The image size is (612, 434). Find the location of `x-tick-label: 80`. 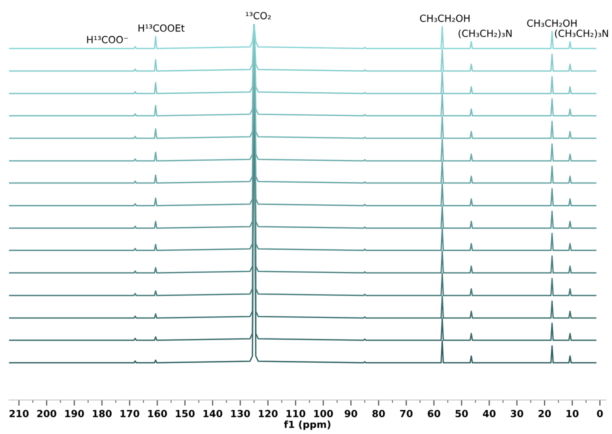

x-tick-label: 80 is located at coordinates (378, 414).